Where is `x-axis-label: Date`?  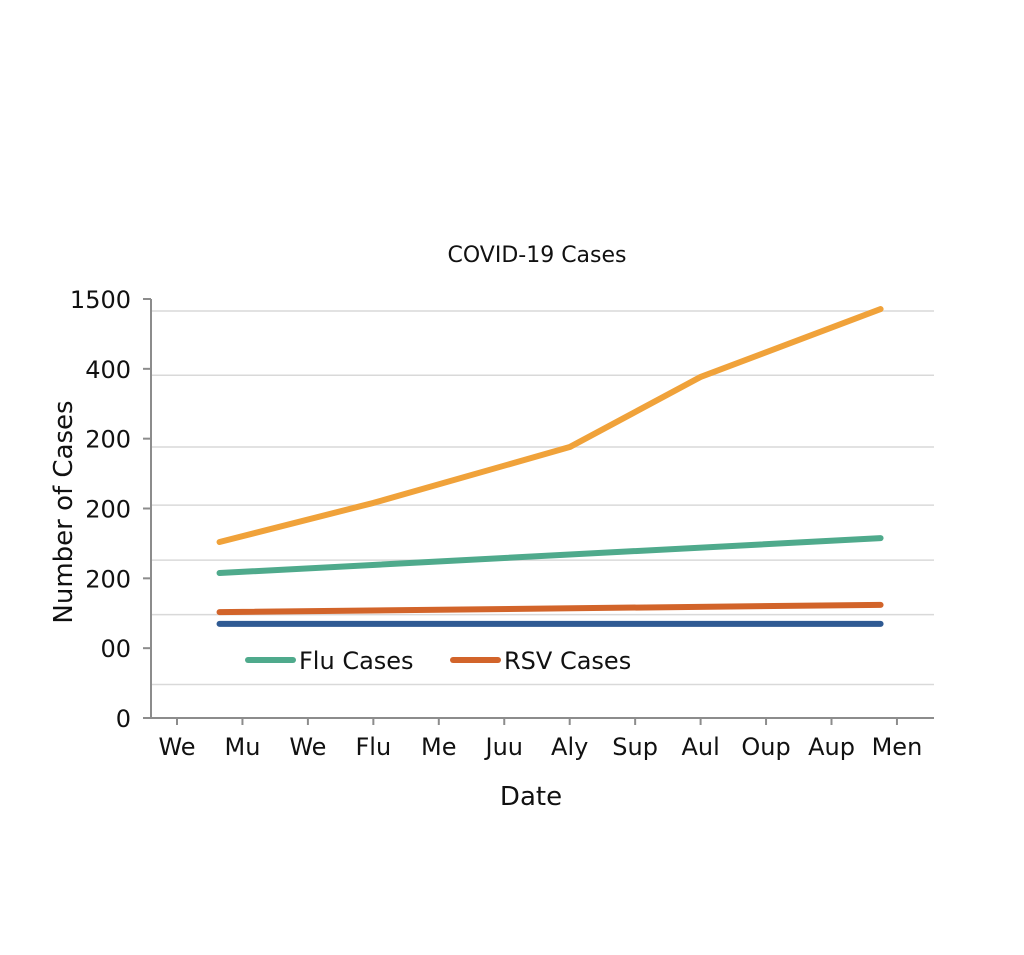
x-axis-label: Date is located at coordinates (531, 797).